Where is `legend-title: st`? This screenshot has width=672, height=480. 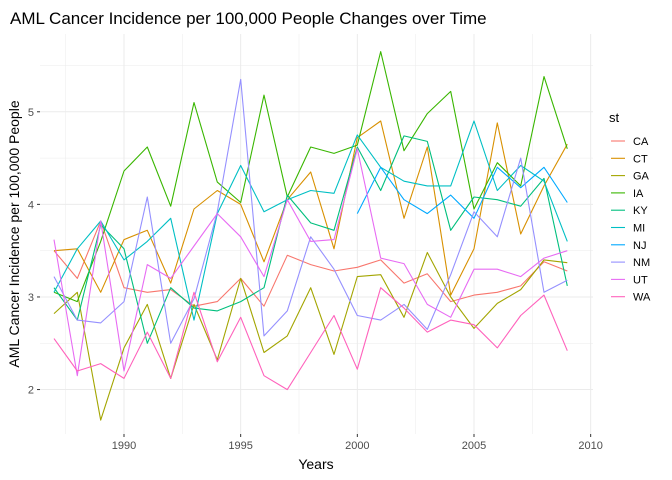 legend-title: st is located at coordinates (614, 117).